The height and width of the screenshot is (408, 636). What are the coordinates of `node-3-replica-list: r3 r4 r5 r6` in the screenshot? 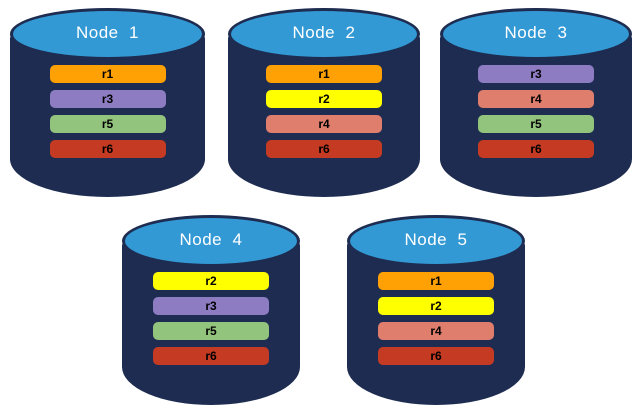 It's located at (536, 111).